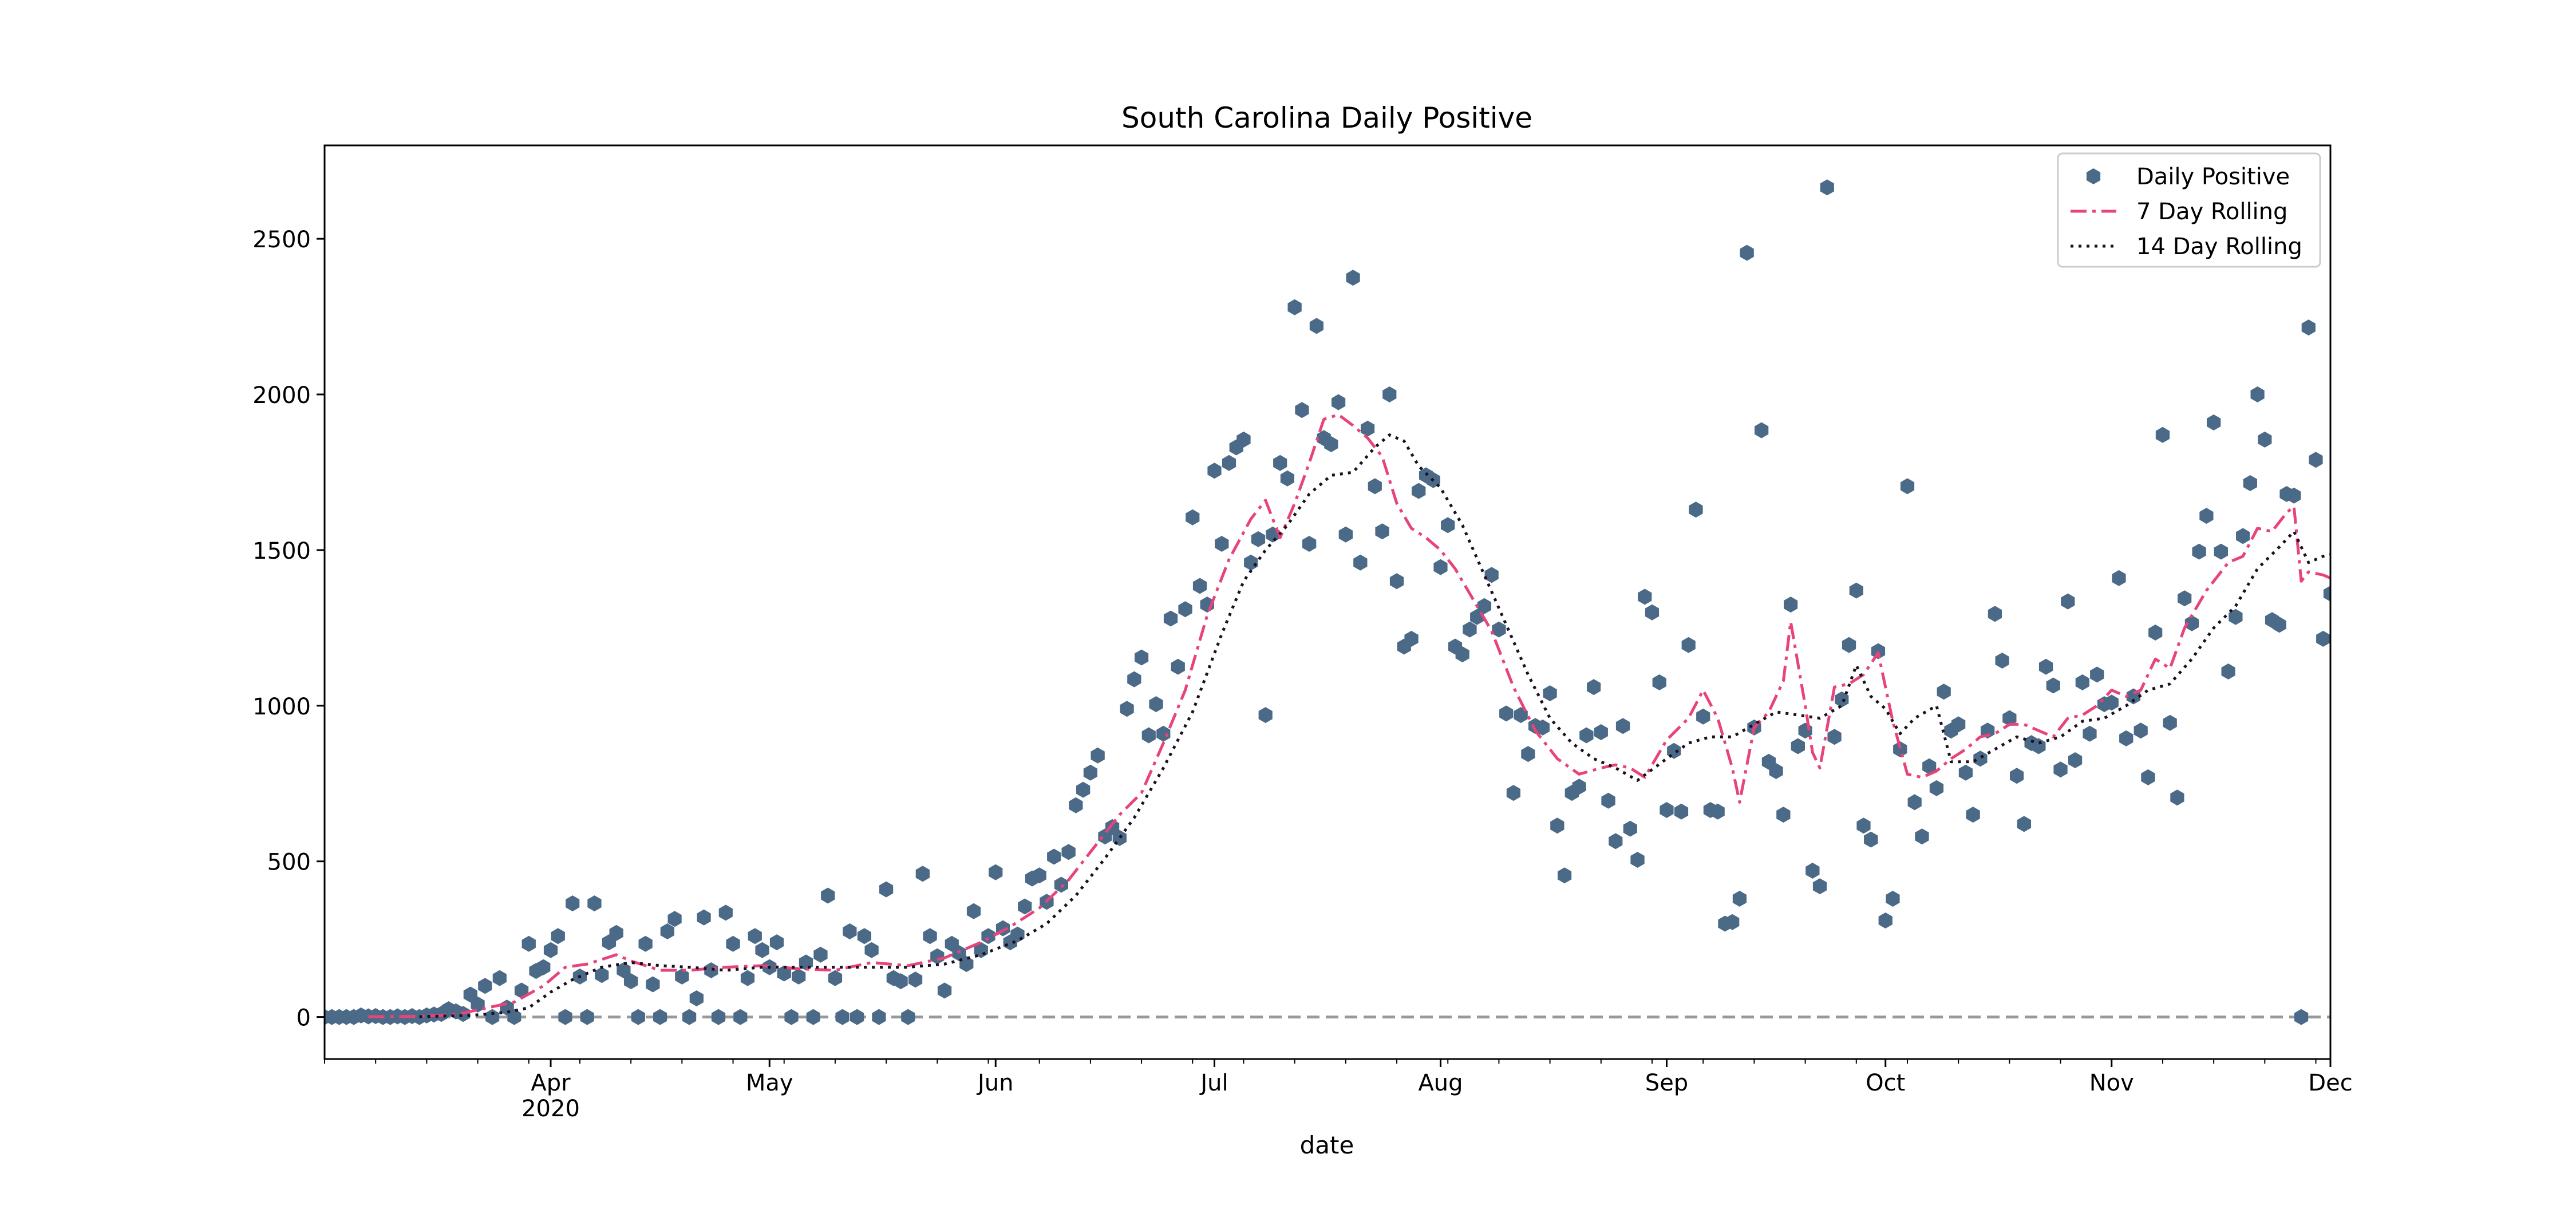 This screenshot has width=2576, height=1205. Describe the element at coordinates (2093, 176) in the screenshot. I see `legend-marker-daily` at that location.